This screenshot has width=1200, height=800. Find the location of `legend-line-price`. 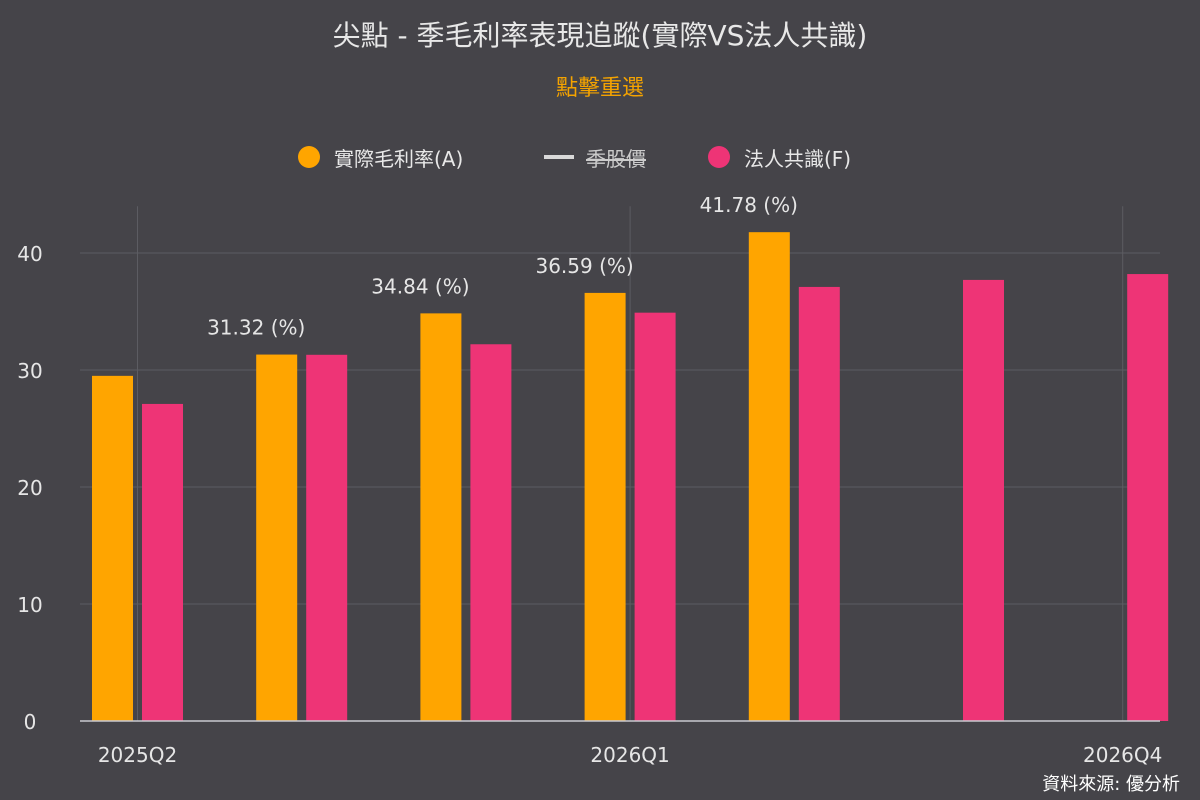

legend-line-price is located at coordinates (559, 157).